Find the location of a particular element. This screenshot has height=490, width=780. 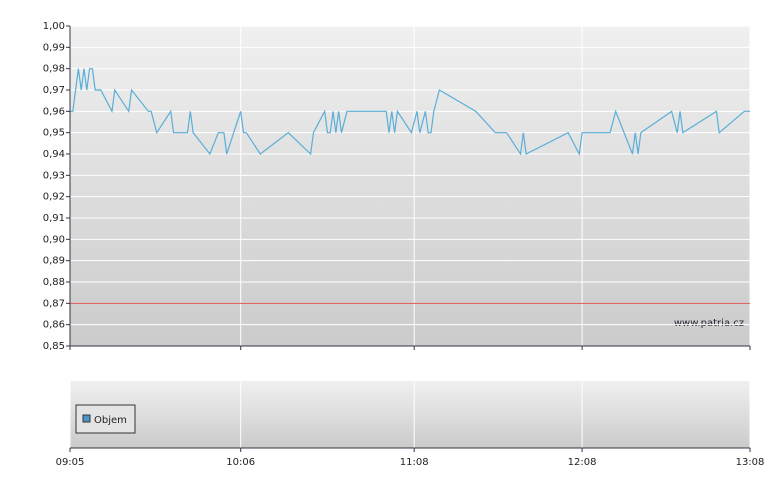

volume-background is located at coordinates (410, 414).